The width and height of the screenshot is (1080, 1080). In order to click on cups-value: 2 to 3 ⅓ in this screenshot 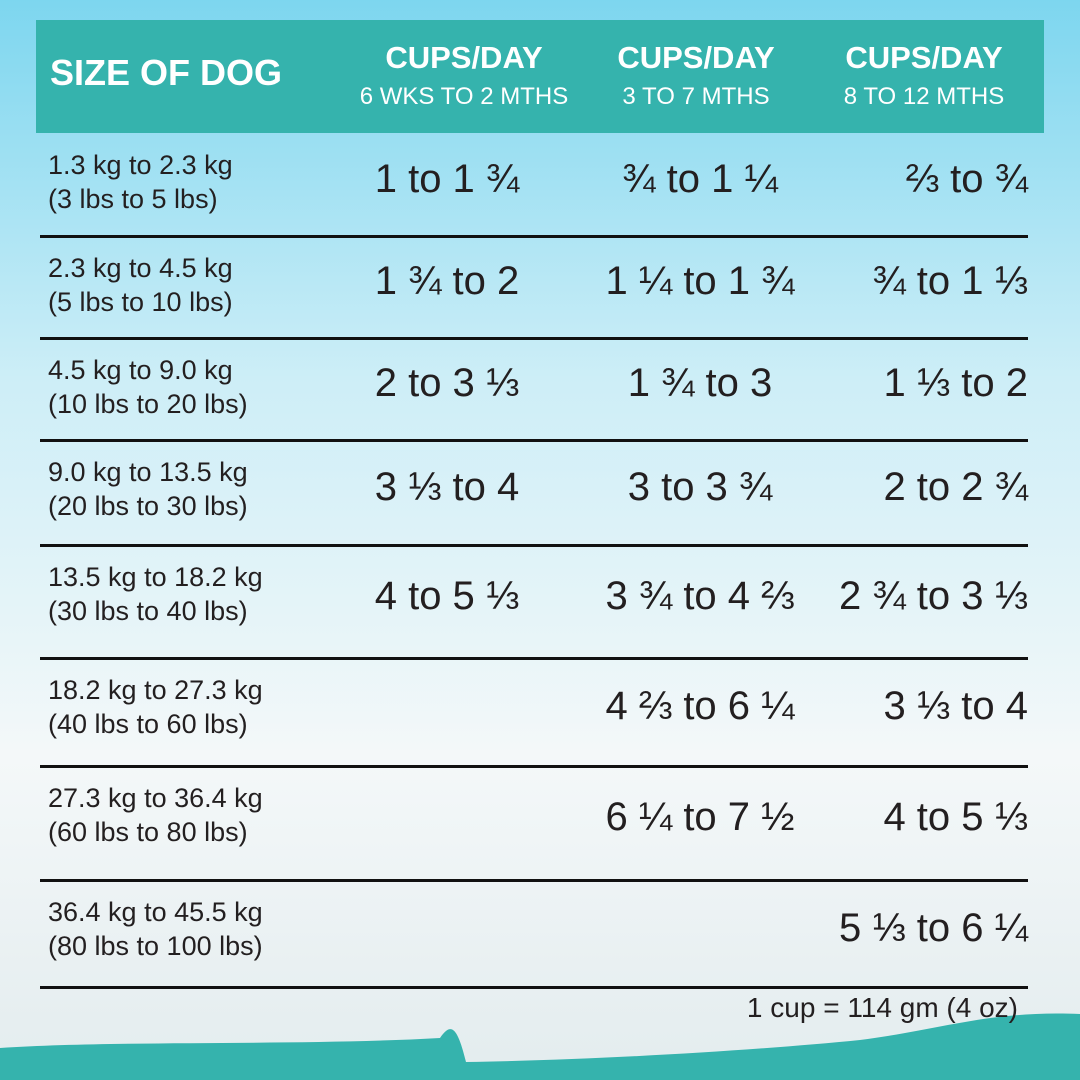, I will do `click(447, 383)`.